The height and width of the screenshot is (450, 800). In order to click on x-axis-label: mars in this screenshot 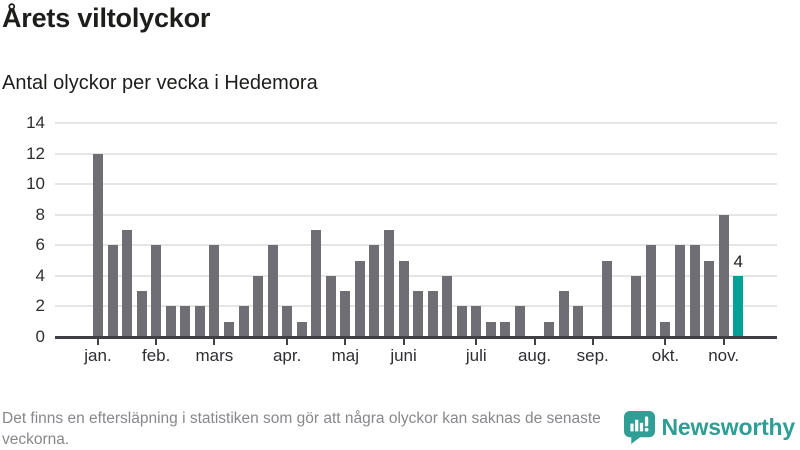, I will do `click(214, 355)`.